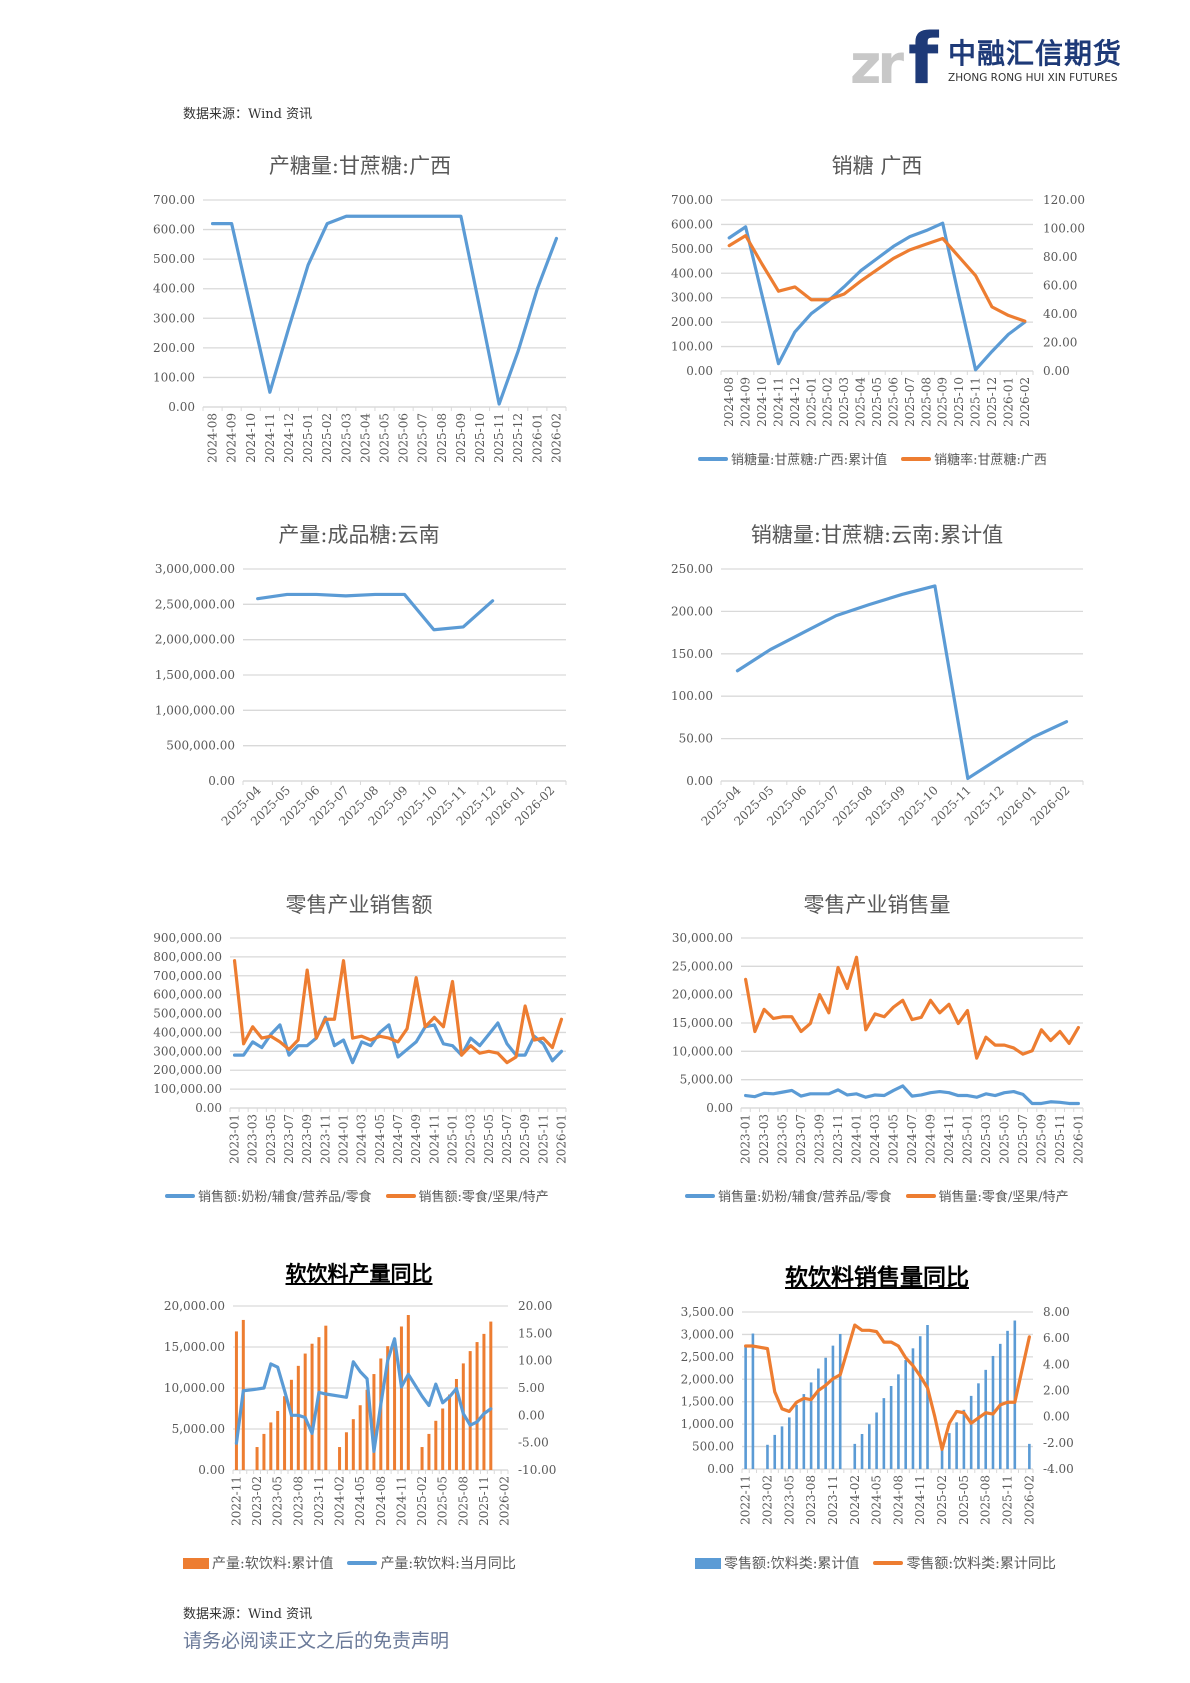 The image size is (1190, 1683). What do you see at coordinates (251, 438) in the screenshot?
I see `x-tick-label: 2024-10` at bounding box center [251, 438].